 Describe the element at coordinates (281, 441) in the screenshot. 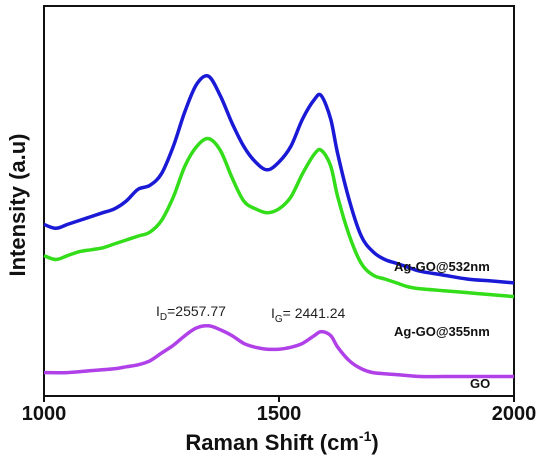

I see `x-axis-title: Raman Shift (cm-1)` at that location.